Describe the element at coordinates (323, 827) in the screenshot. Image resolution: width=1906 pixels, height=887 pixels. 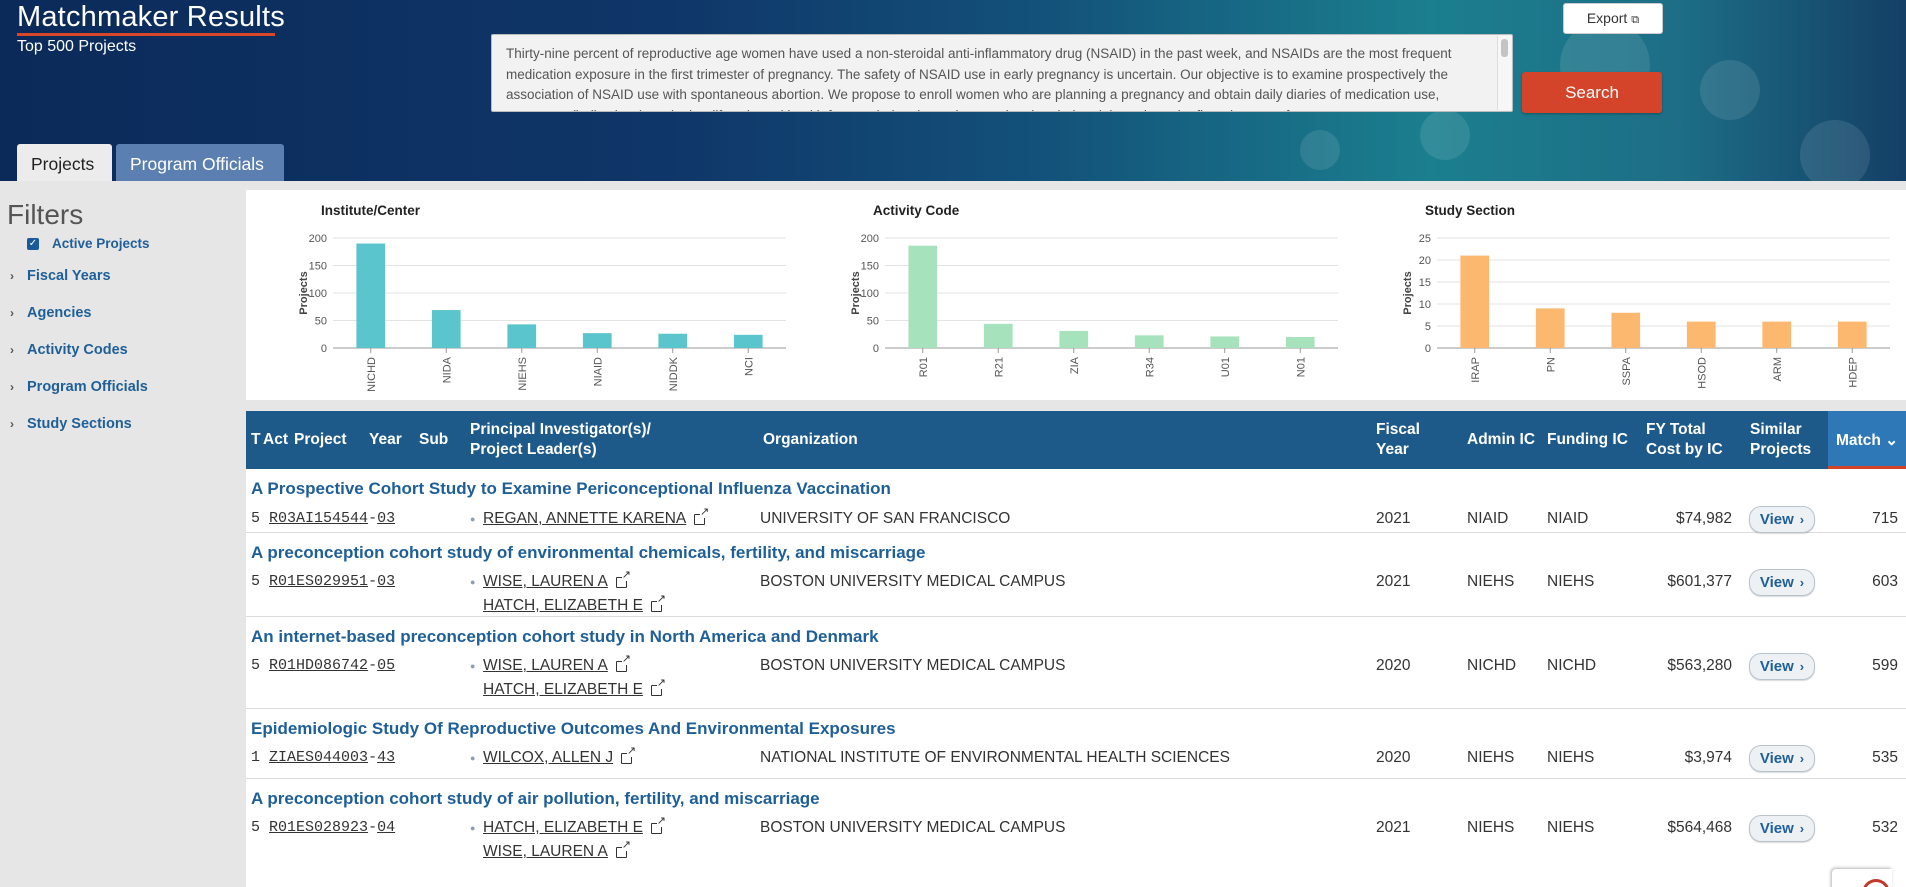
I see `project-number: 5 R01ES028923-04` at that location.